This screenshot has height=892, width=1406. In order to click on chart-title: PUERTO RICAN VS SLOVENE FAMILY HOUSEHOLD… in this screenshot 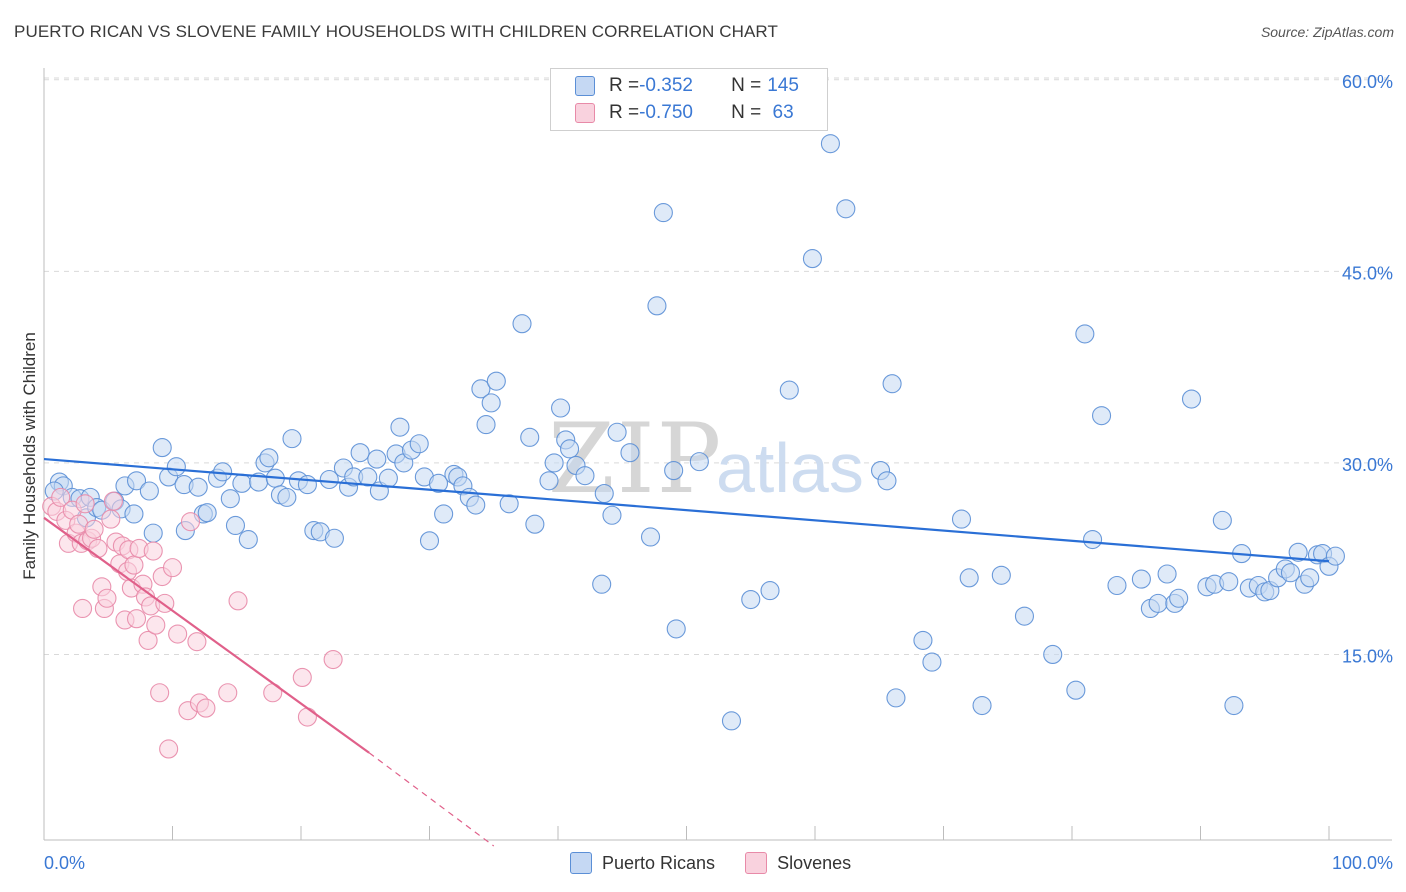, I will do `click(396, 31)`.